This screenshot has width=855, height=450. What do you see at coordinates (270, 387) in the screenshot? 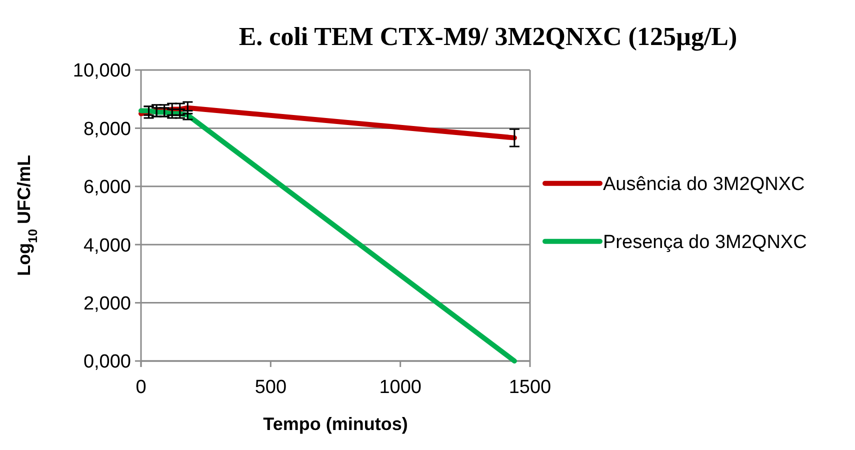
I see `x-tick-label: 500` at bounding box center [270, 387].